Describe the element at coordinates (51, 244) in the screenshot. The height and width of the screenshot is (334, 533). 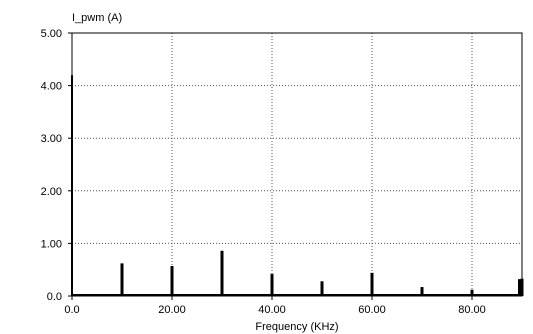
I see `y-tick-label: 1.00` at that location.